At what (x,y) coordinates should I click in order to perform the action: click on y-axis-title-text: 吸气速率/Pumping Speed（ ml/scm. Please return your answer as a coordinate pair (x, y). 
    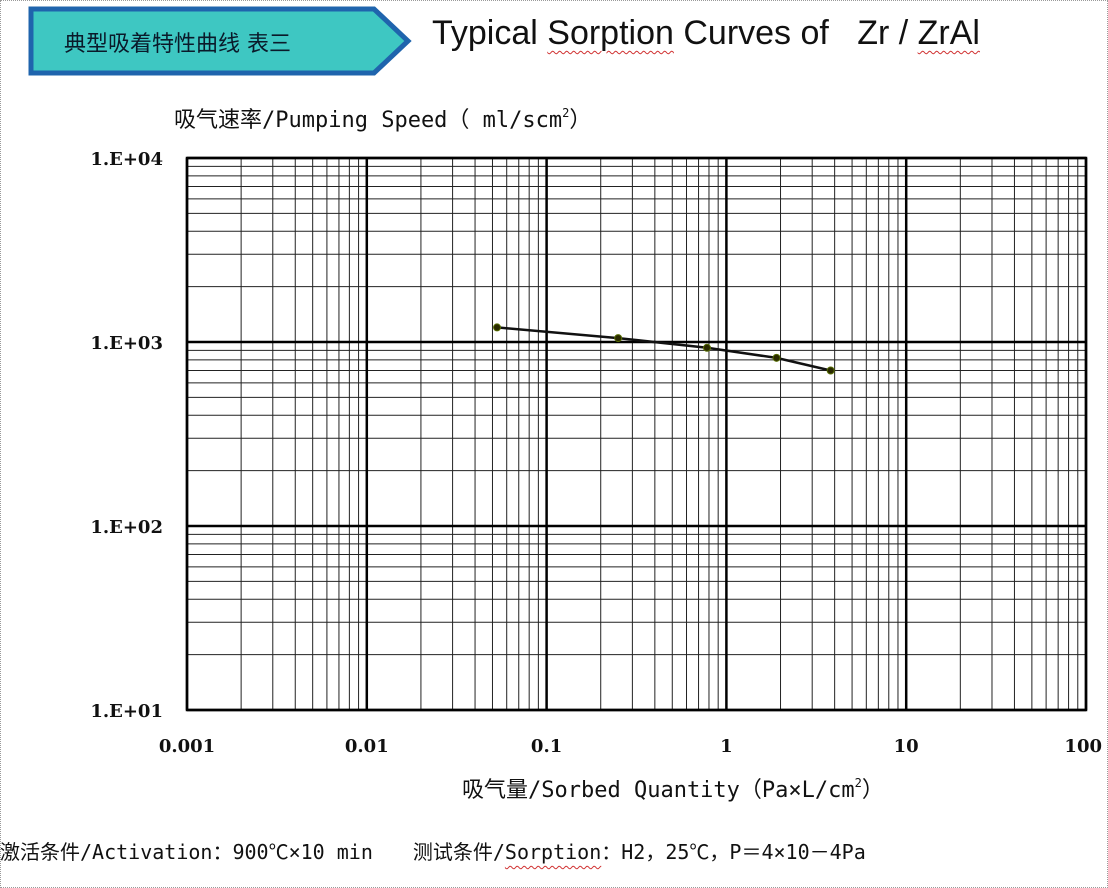
    Looking at the image, I should click on (368, 120).